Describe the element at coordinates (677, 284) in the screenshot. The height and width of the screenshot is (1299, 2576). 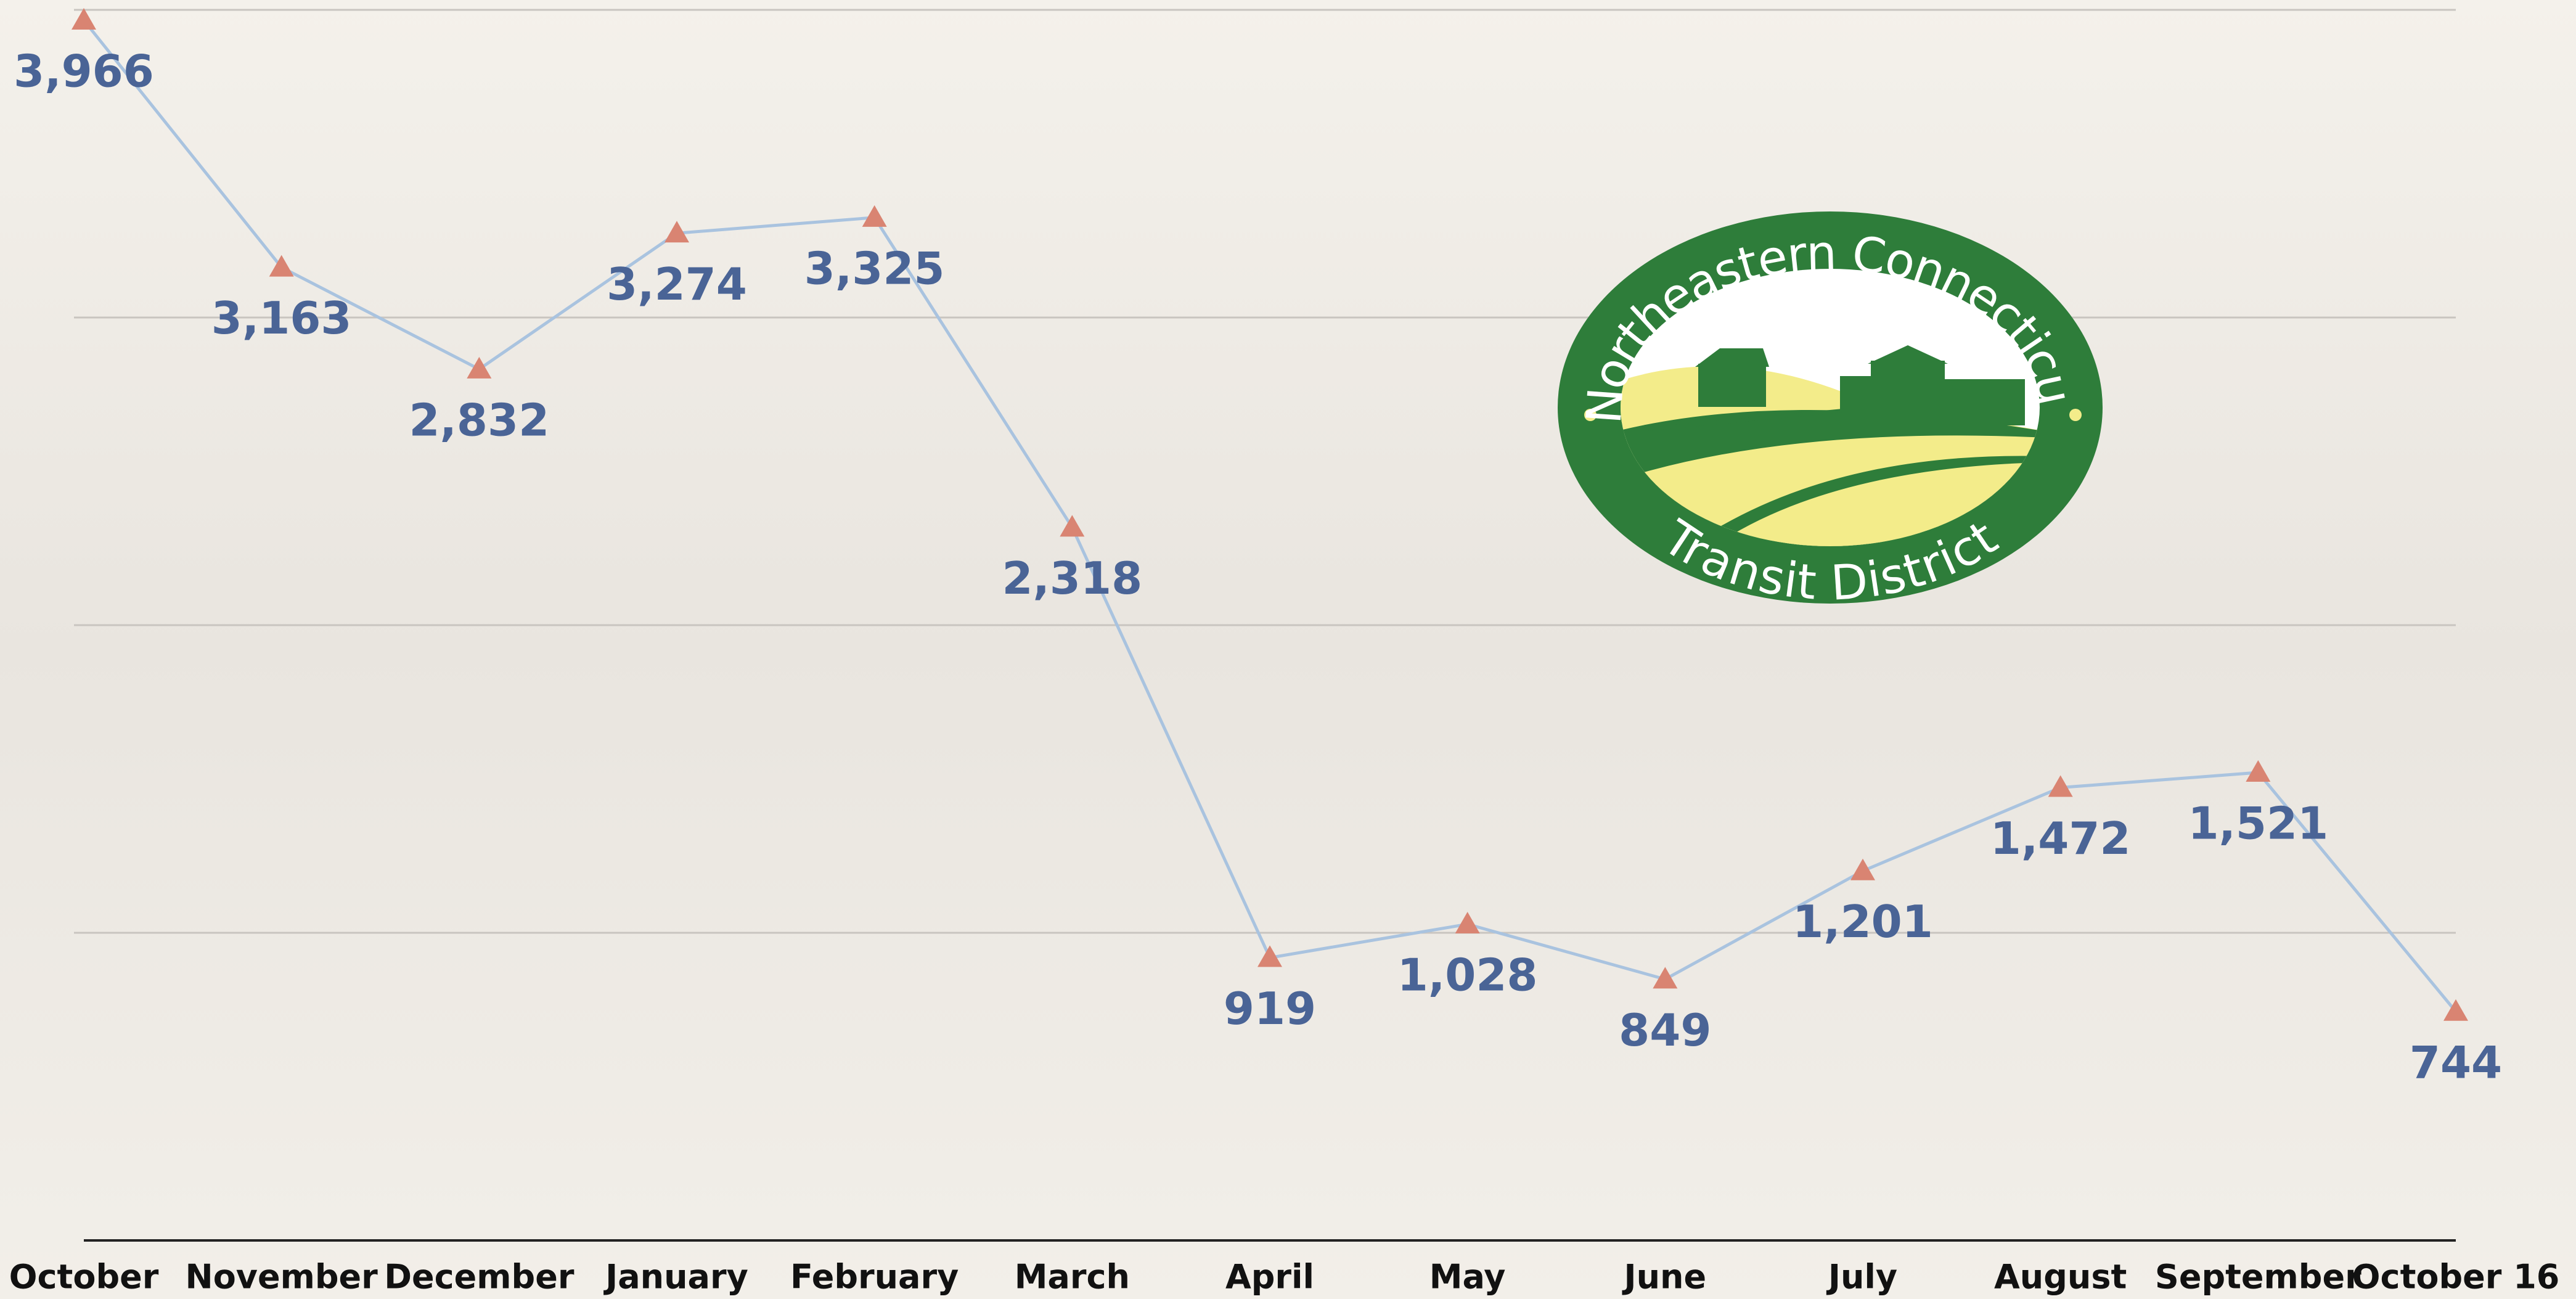
I see `data-label: 3,274` at that location.